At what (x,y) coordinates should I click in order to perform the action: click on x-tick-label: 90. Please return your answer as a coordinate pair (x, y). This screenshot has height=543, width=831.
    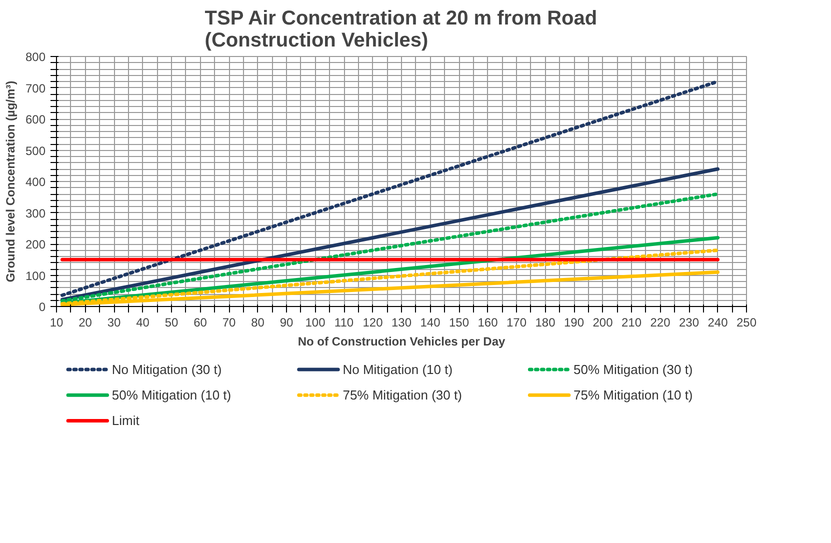
    Looking at the image, I should click on (287, 323).